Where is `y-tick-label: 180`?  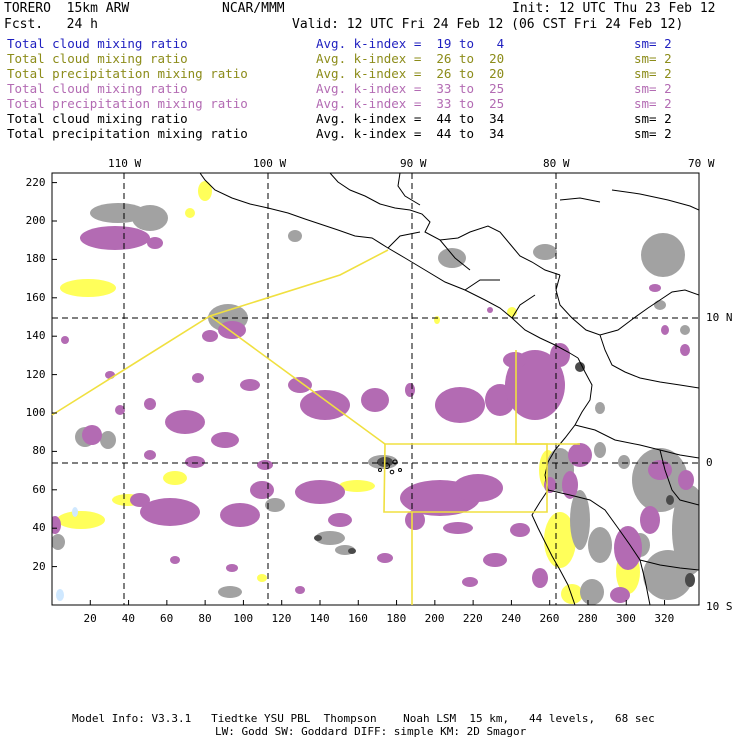 y-tick-label: 180 is located at coordinates (35, 259).